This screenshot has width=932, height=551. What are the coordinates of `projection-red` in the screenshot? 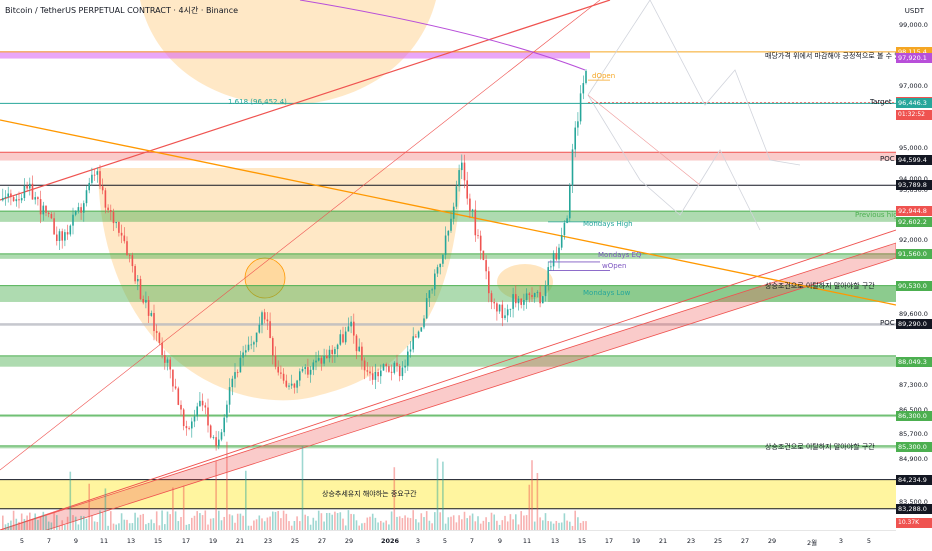 It's located at (644, 140).